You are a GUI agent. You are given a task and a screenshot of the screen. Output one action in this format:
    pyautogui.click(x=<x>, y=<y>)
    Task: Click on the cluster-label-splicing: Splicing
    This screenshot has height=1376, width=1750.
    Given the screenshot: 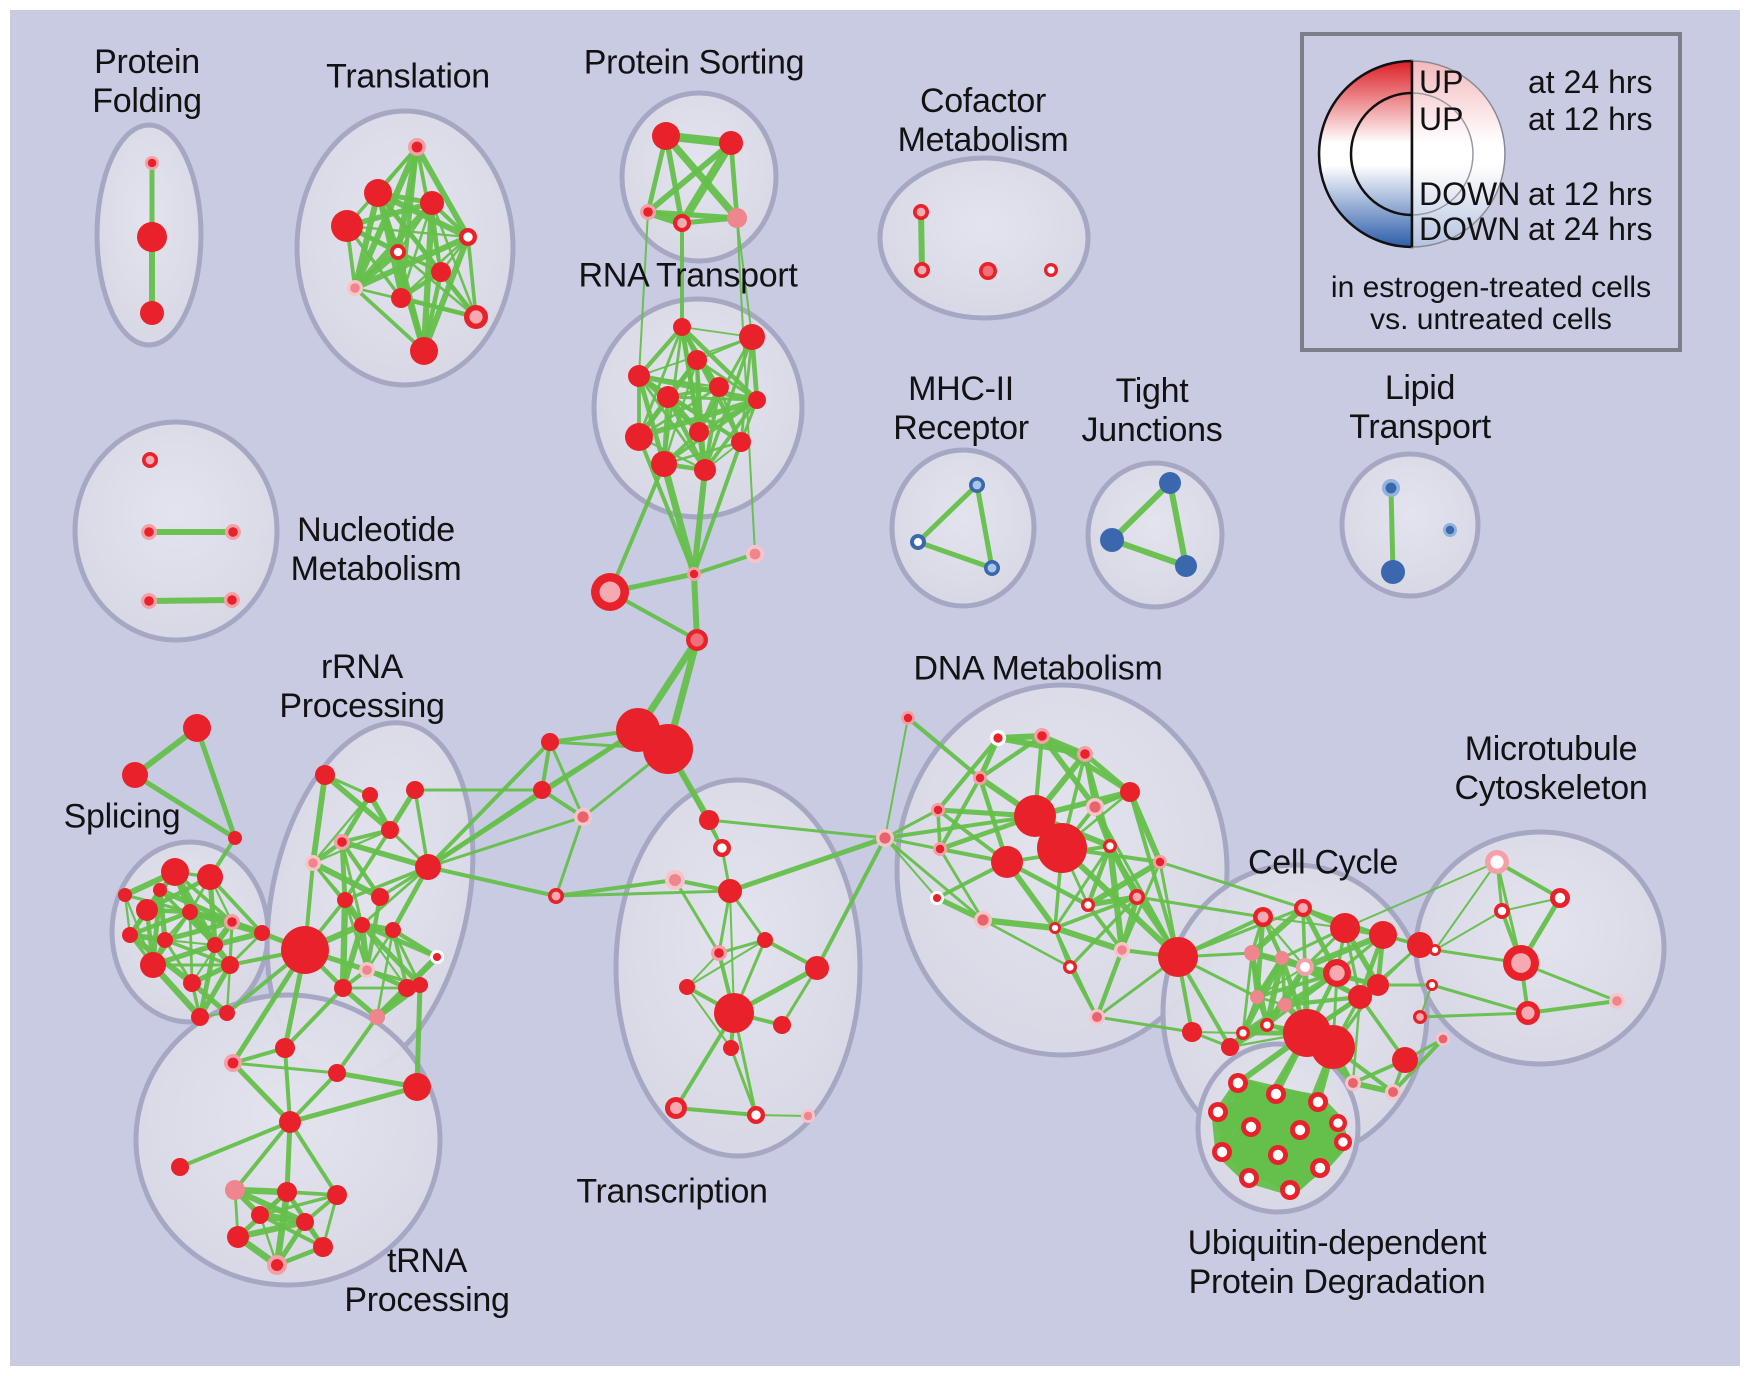 What is the action you would take?
    pyautogui.click(x=122, y=816)
    